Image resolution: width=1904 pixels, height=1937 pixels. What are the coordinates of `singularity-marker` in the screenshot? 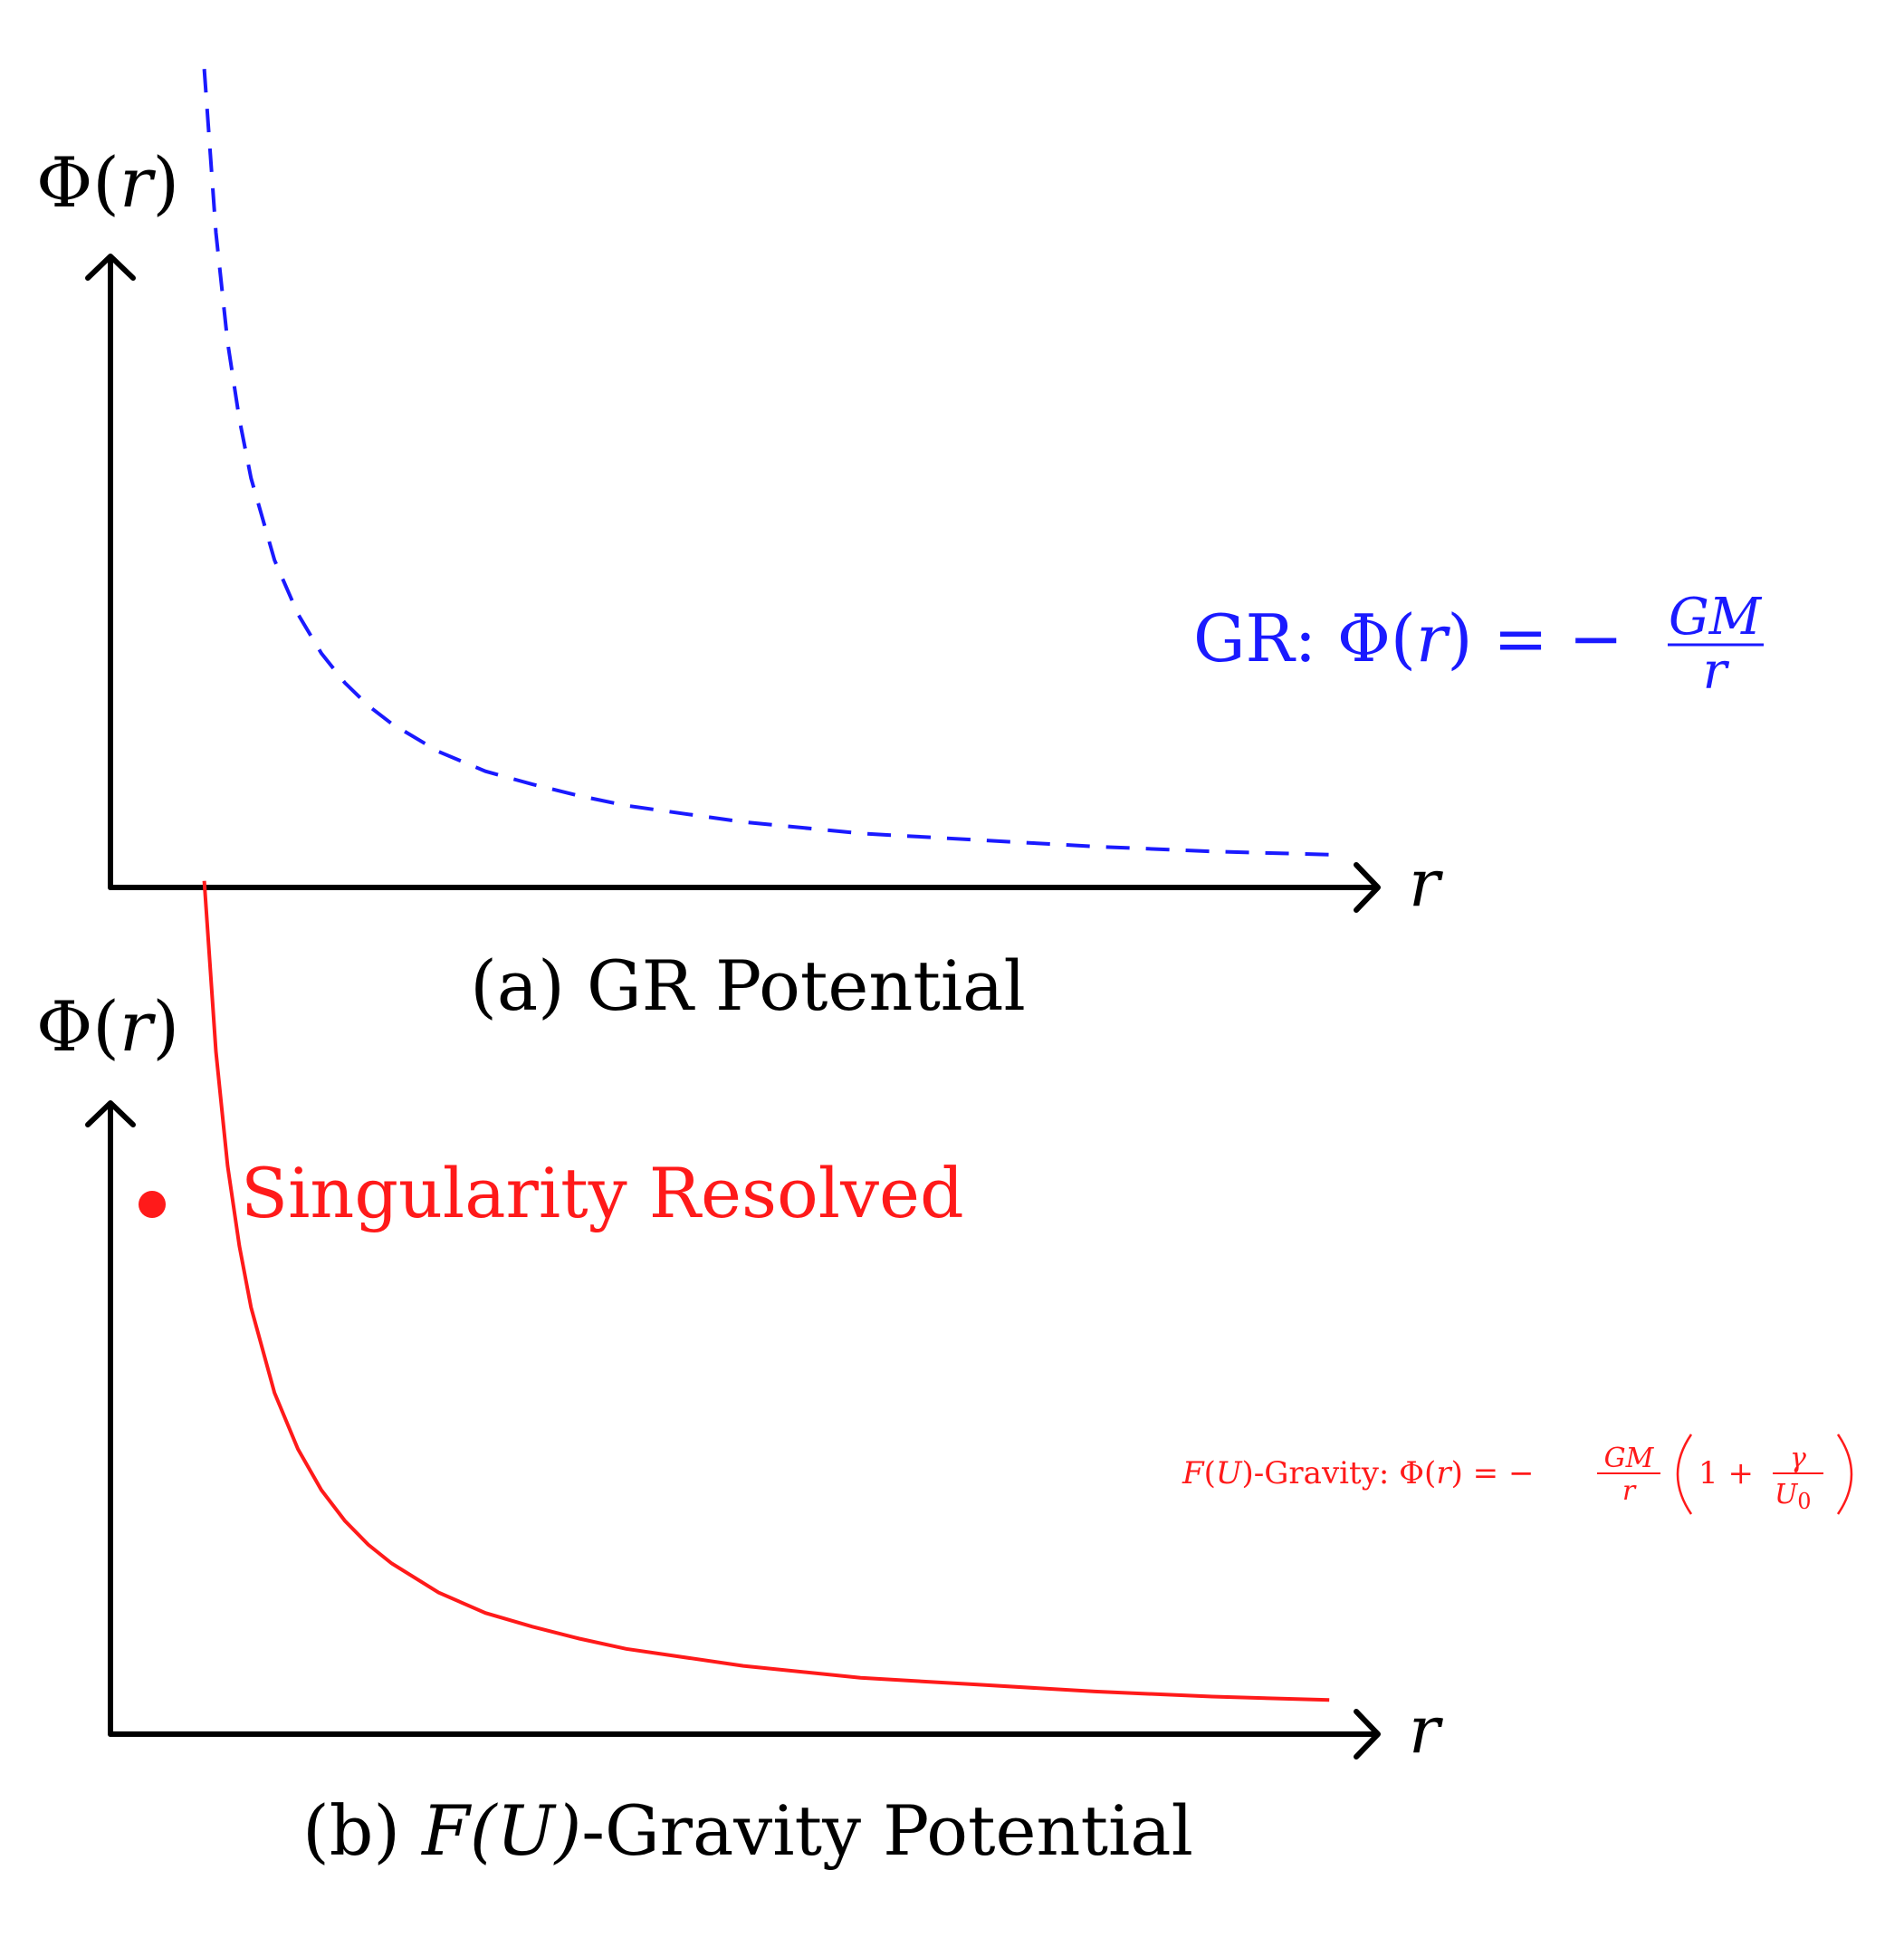 It's located at (152, 1204).